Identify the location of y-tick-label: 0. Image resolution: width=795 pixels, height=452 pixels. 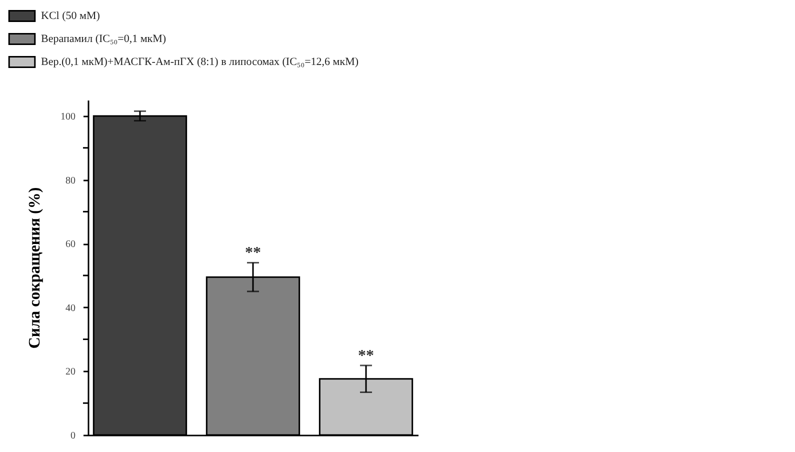
(73, 436).